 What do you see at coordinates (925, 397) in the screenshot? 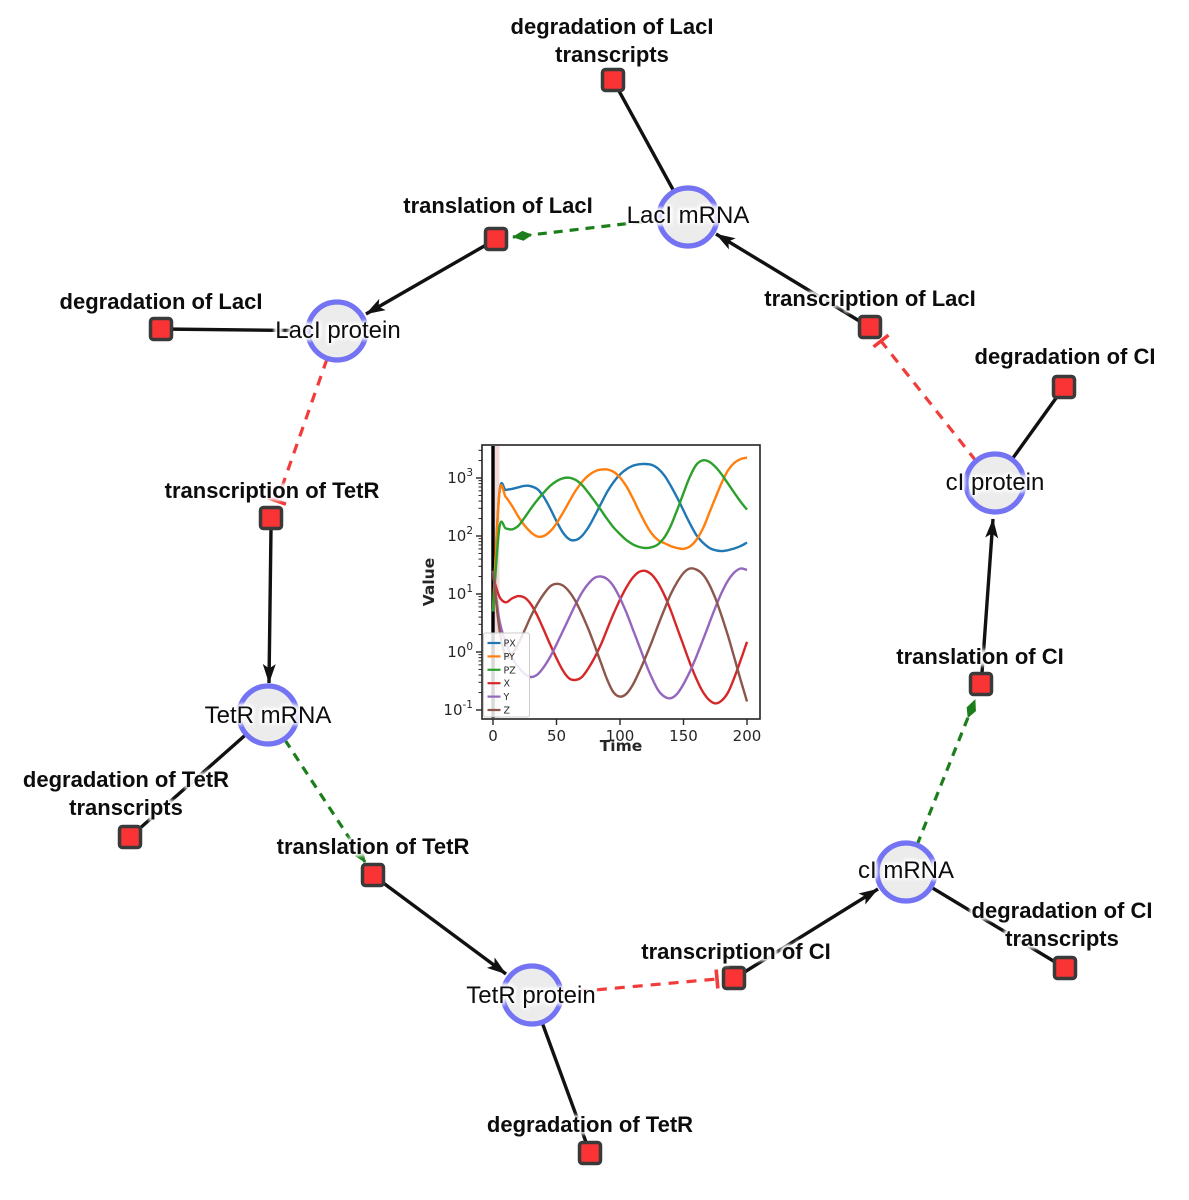
I see `edge-inhibition-ci-protein-to-transcription-laci` at bounding box center [925, 397].